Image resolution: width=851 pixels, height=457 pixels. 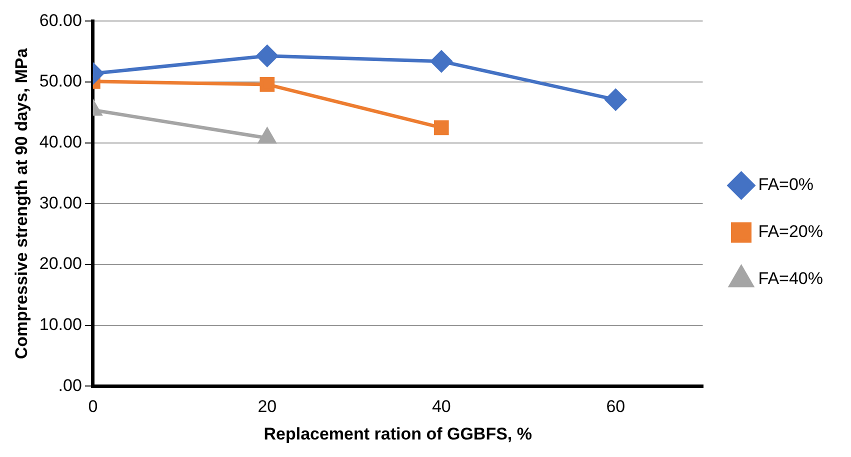 I want to click on y-tick-label: 30.00, so click(x=60, y=202).